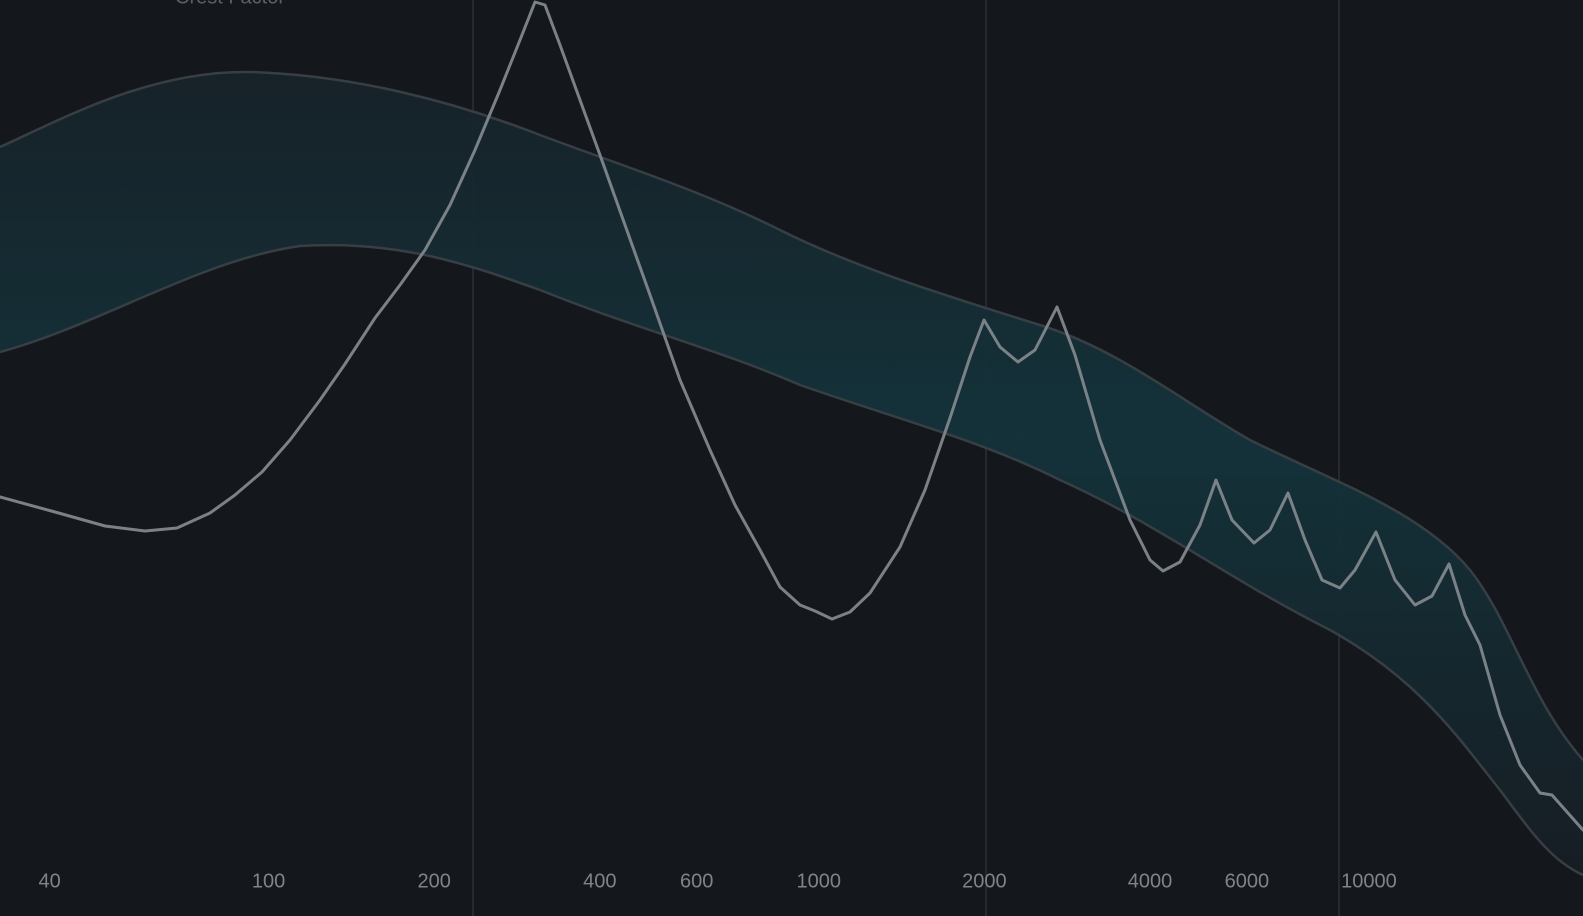 Image resolution: width=1583 pixels, height=916 pixels. Describe the element at coordinates (49, 881) in the screenshot. I see `x-tick-label: 40` at that location.